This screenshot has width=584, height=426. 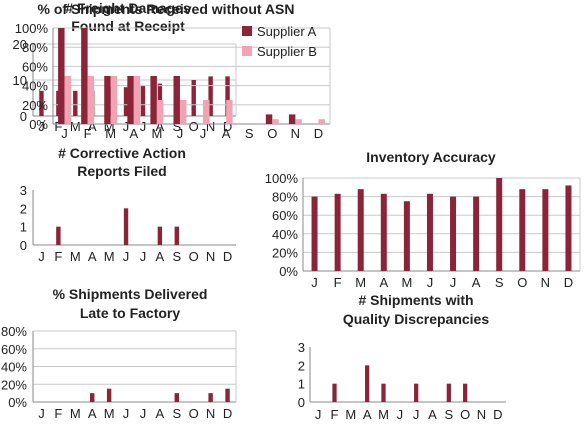 I want to click on chart-title-line: Quality Discrepancies, so click(x=416, y=319).